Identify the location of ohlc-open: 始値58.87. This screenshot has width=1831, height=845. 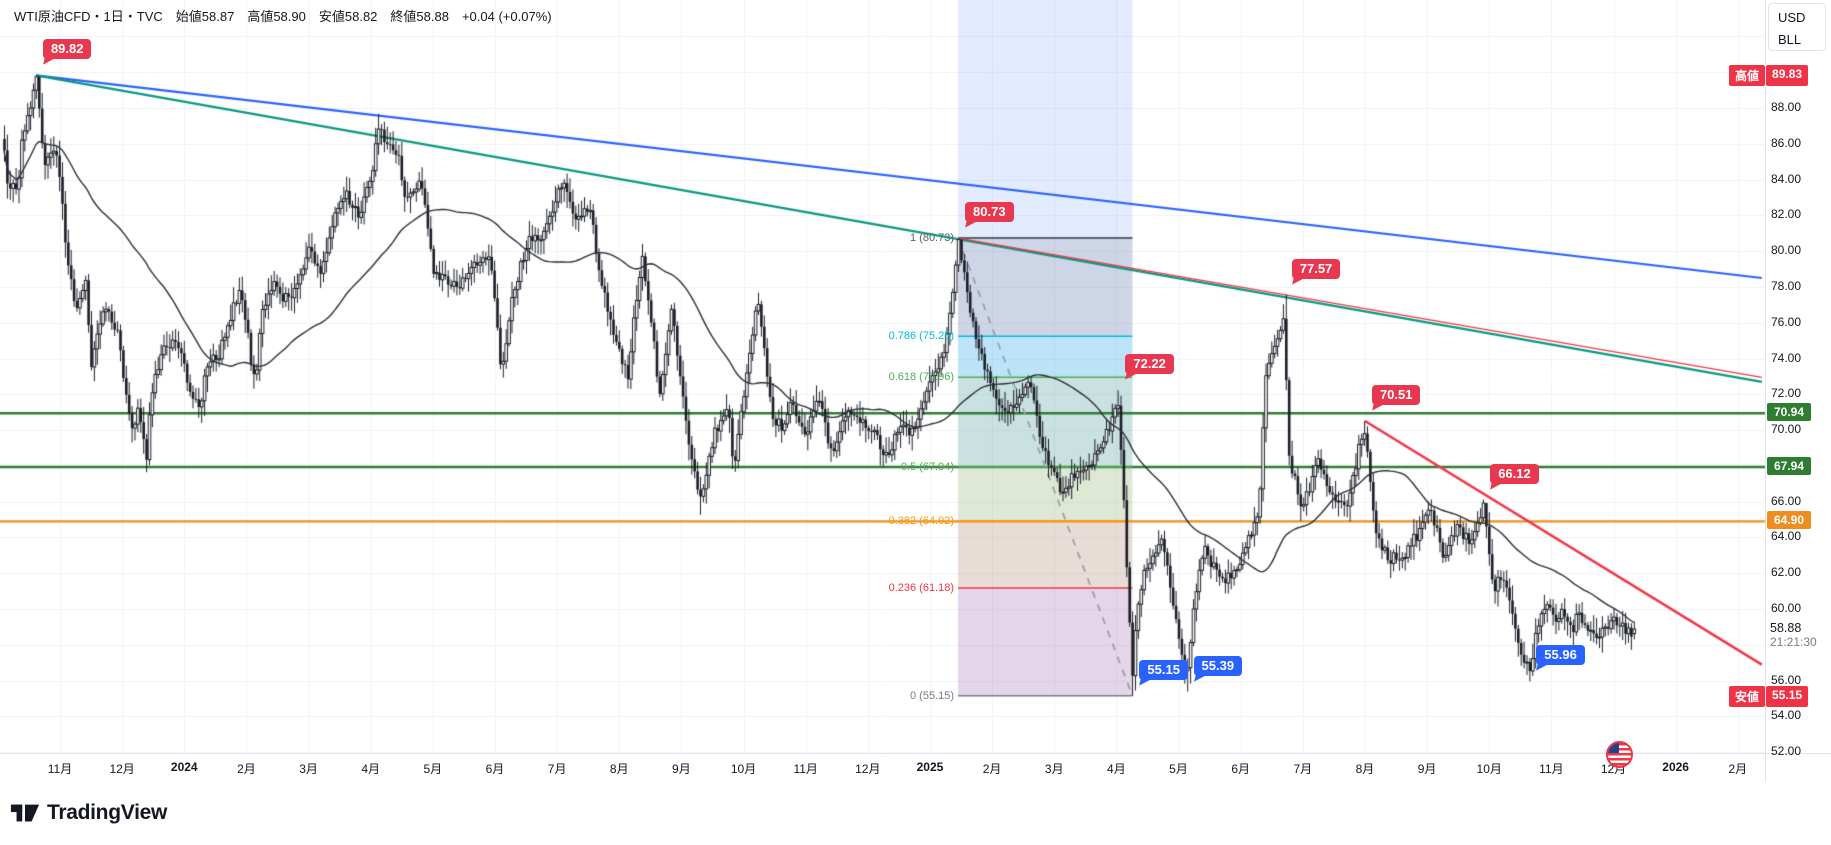
(205, 16).